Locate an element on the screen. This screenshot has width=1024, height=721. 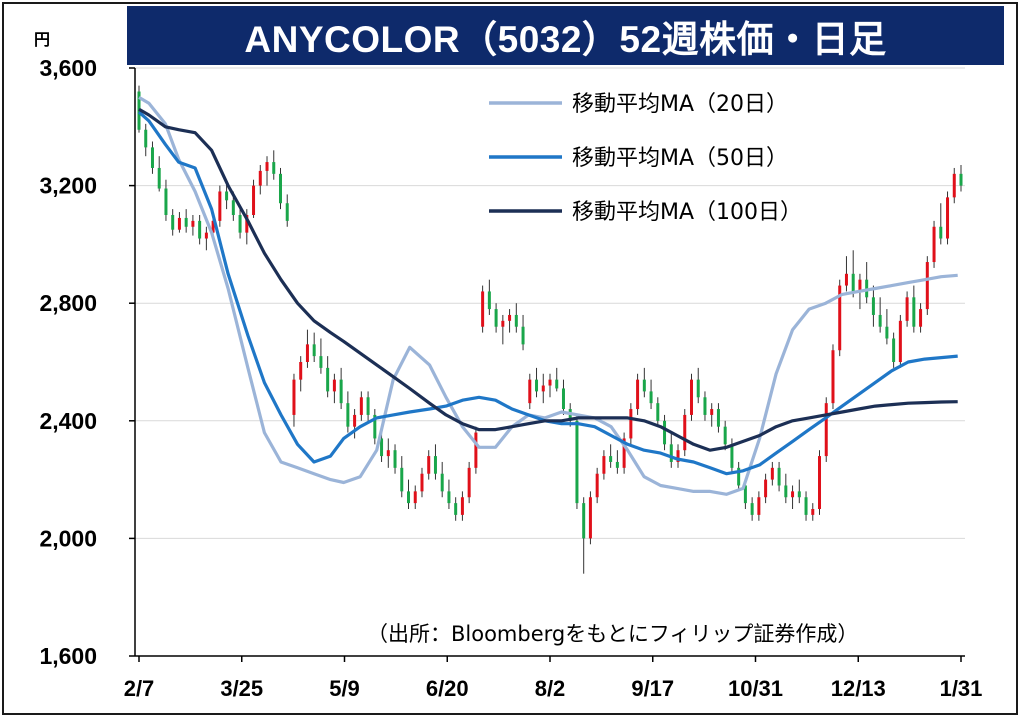
y-tick-label: 2,800 is located at coordinates (68, 303).